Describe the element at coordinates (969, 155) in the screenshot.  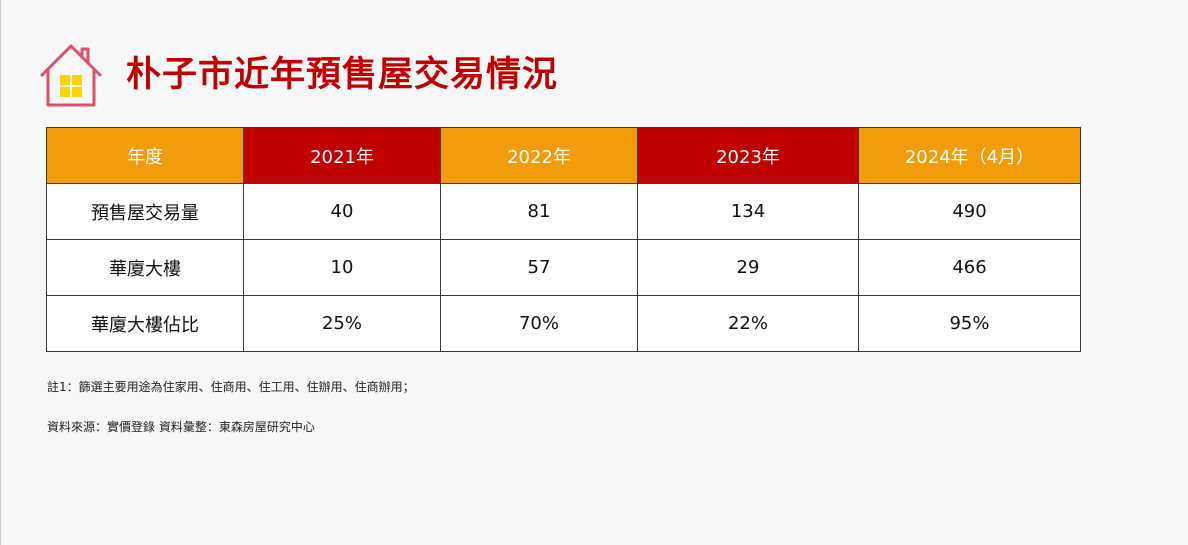
I see `column-header-2024: 2024年（4月）` at that location.